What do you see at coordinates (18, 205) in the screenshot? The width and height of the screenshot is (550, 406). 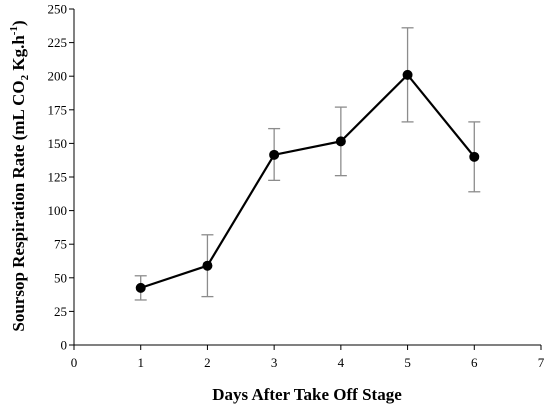 I see `y-axis-title-main: Soursop Respiration Rate (mL CO` at bounding box center [18, 205].